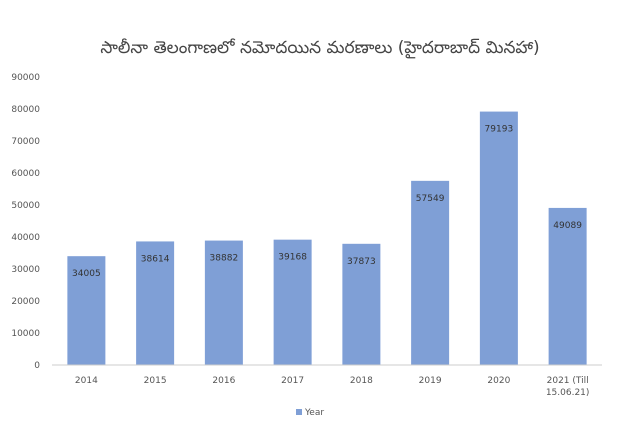 This screenshot has height=443, width=640. I want to click on y-tick-label: 0, so click(37, 366).